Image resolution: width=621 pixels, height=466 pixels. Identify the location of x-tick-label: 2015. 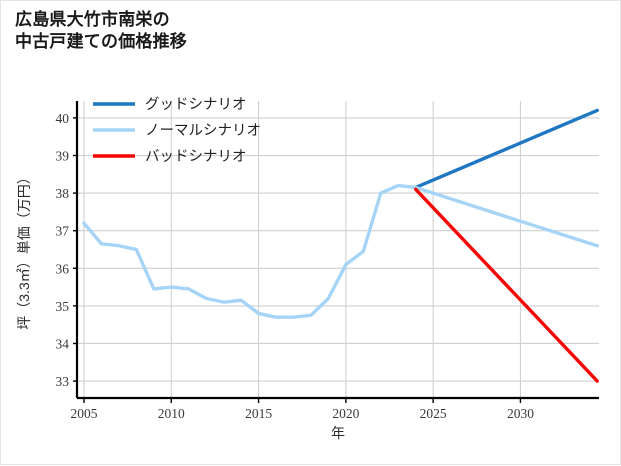
(258, 413).